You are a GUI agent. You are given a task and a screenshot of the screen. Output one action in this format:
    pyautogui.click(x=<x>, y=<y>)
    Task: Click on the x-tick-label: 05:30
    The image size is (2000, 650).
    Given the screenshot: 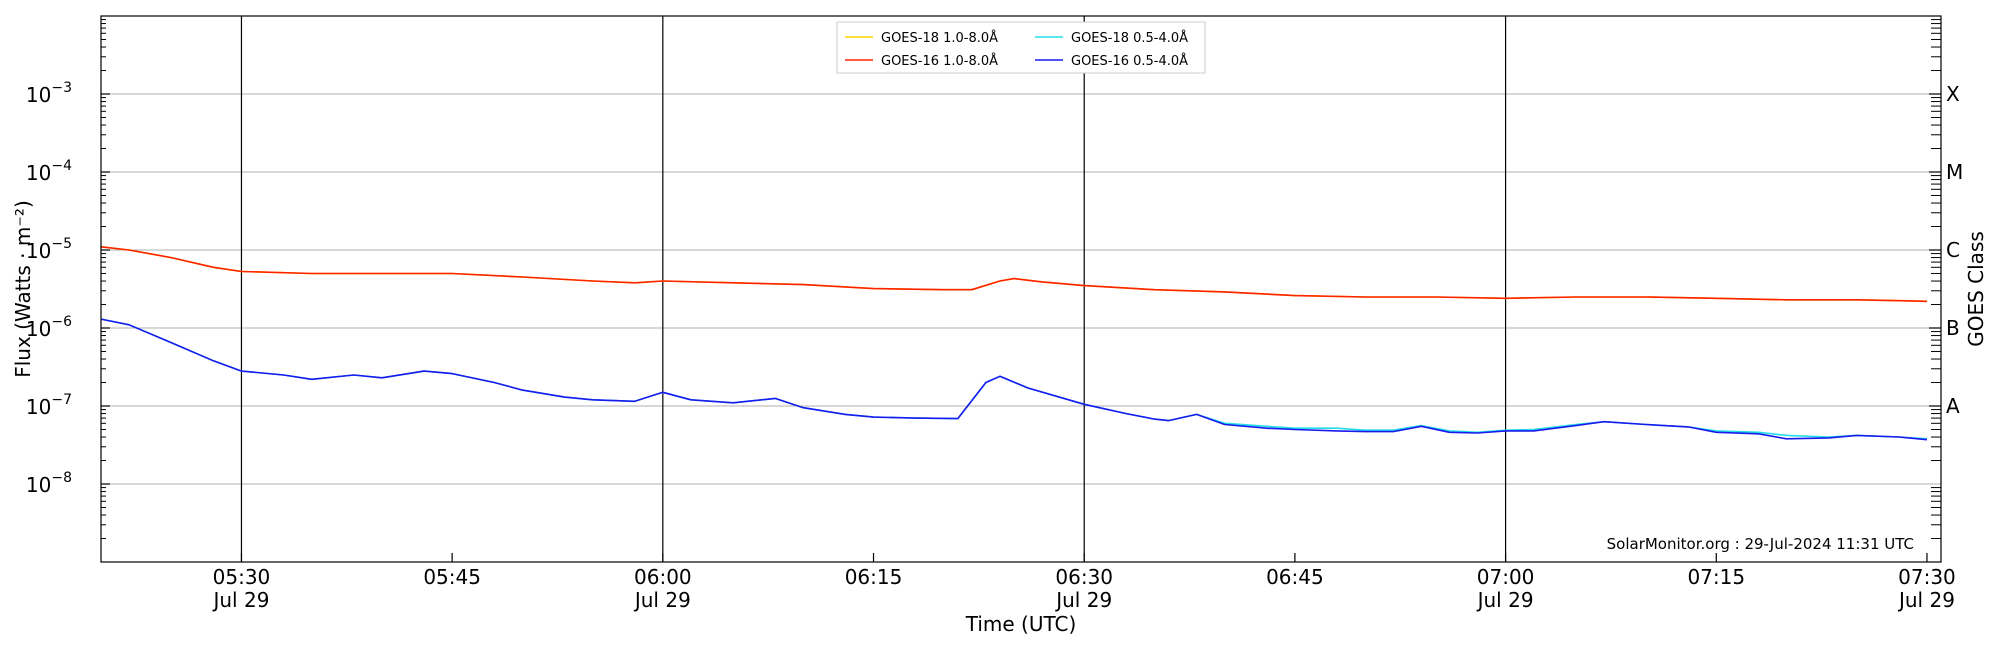 What is the action you would take?
    pyautogui.click(x=242, y=577)
    